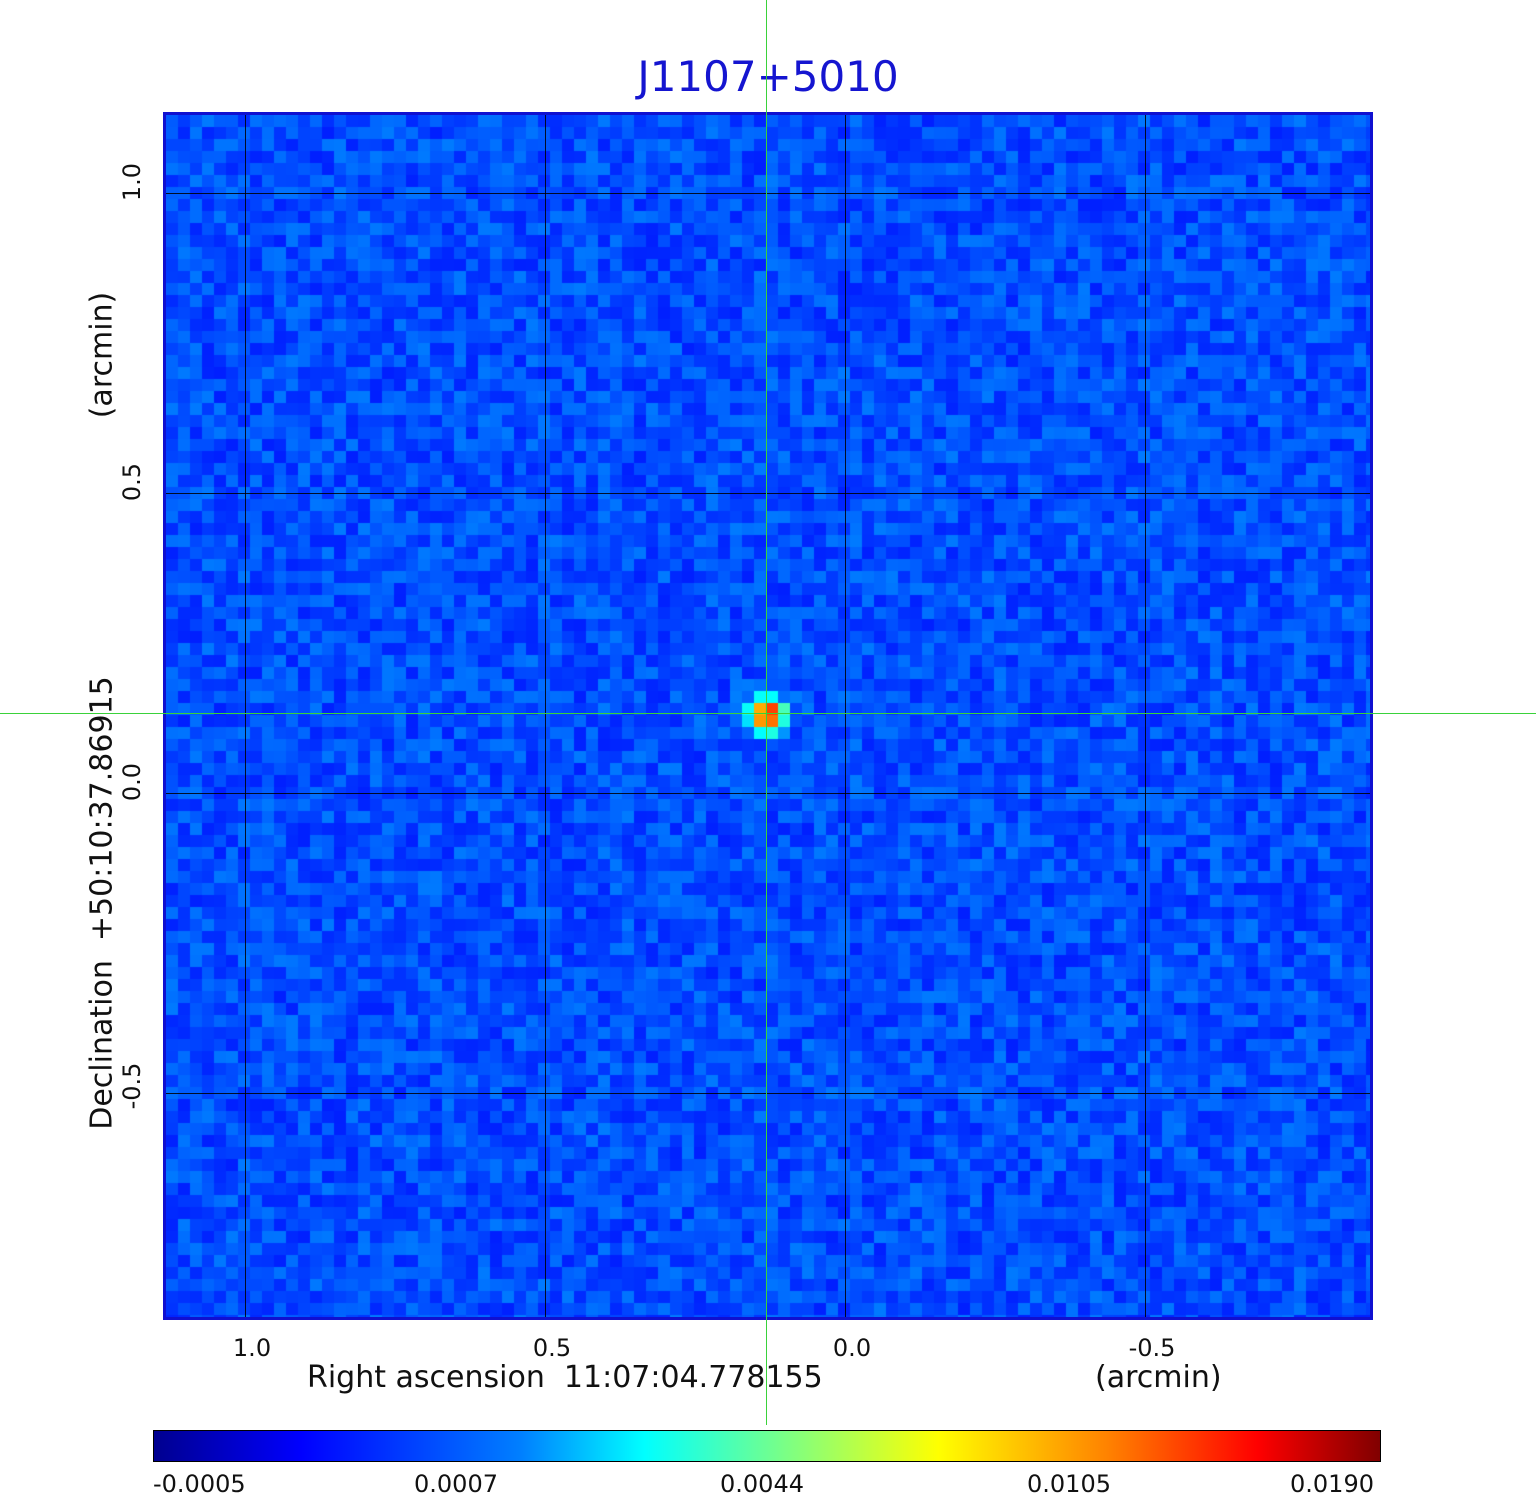  What do you see at coordinates (565, 1377) in the screenshot?
I see `x-axis-label: Right ascension 11:07:04.778155` at bounding box center [565, 1377].